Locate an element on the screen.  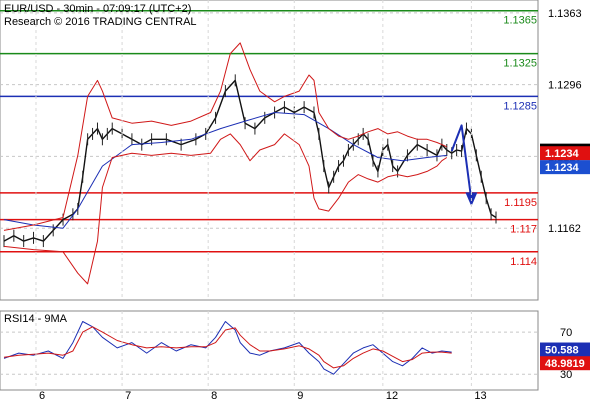
rsi-y-axis: 70 30 is located at coordinates (566, 354).